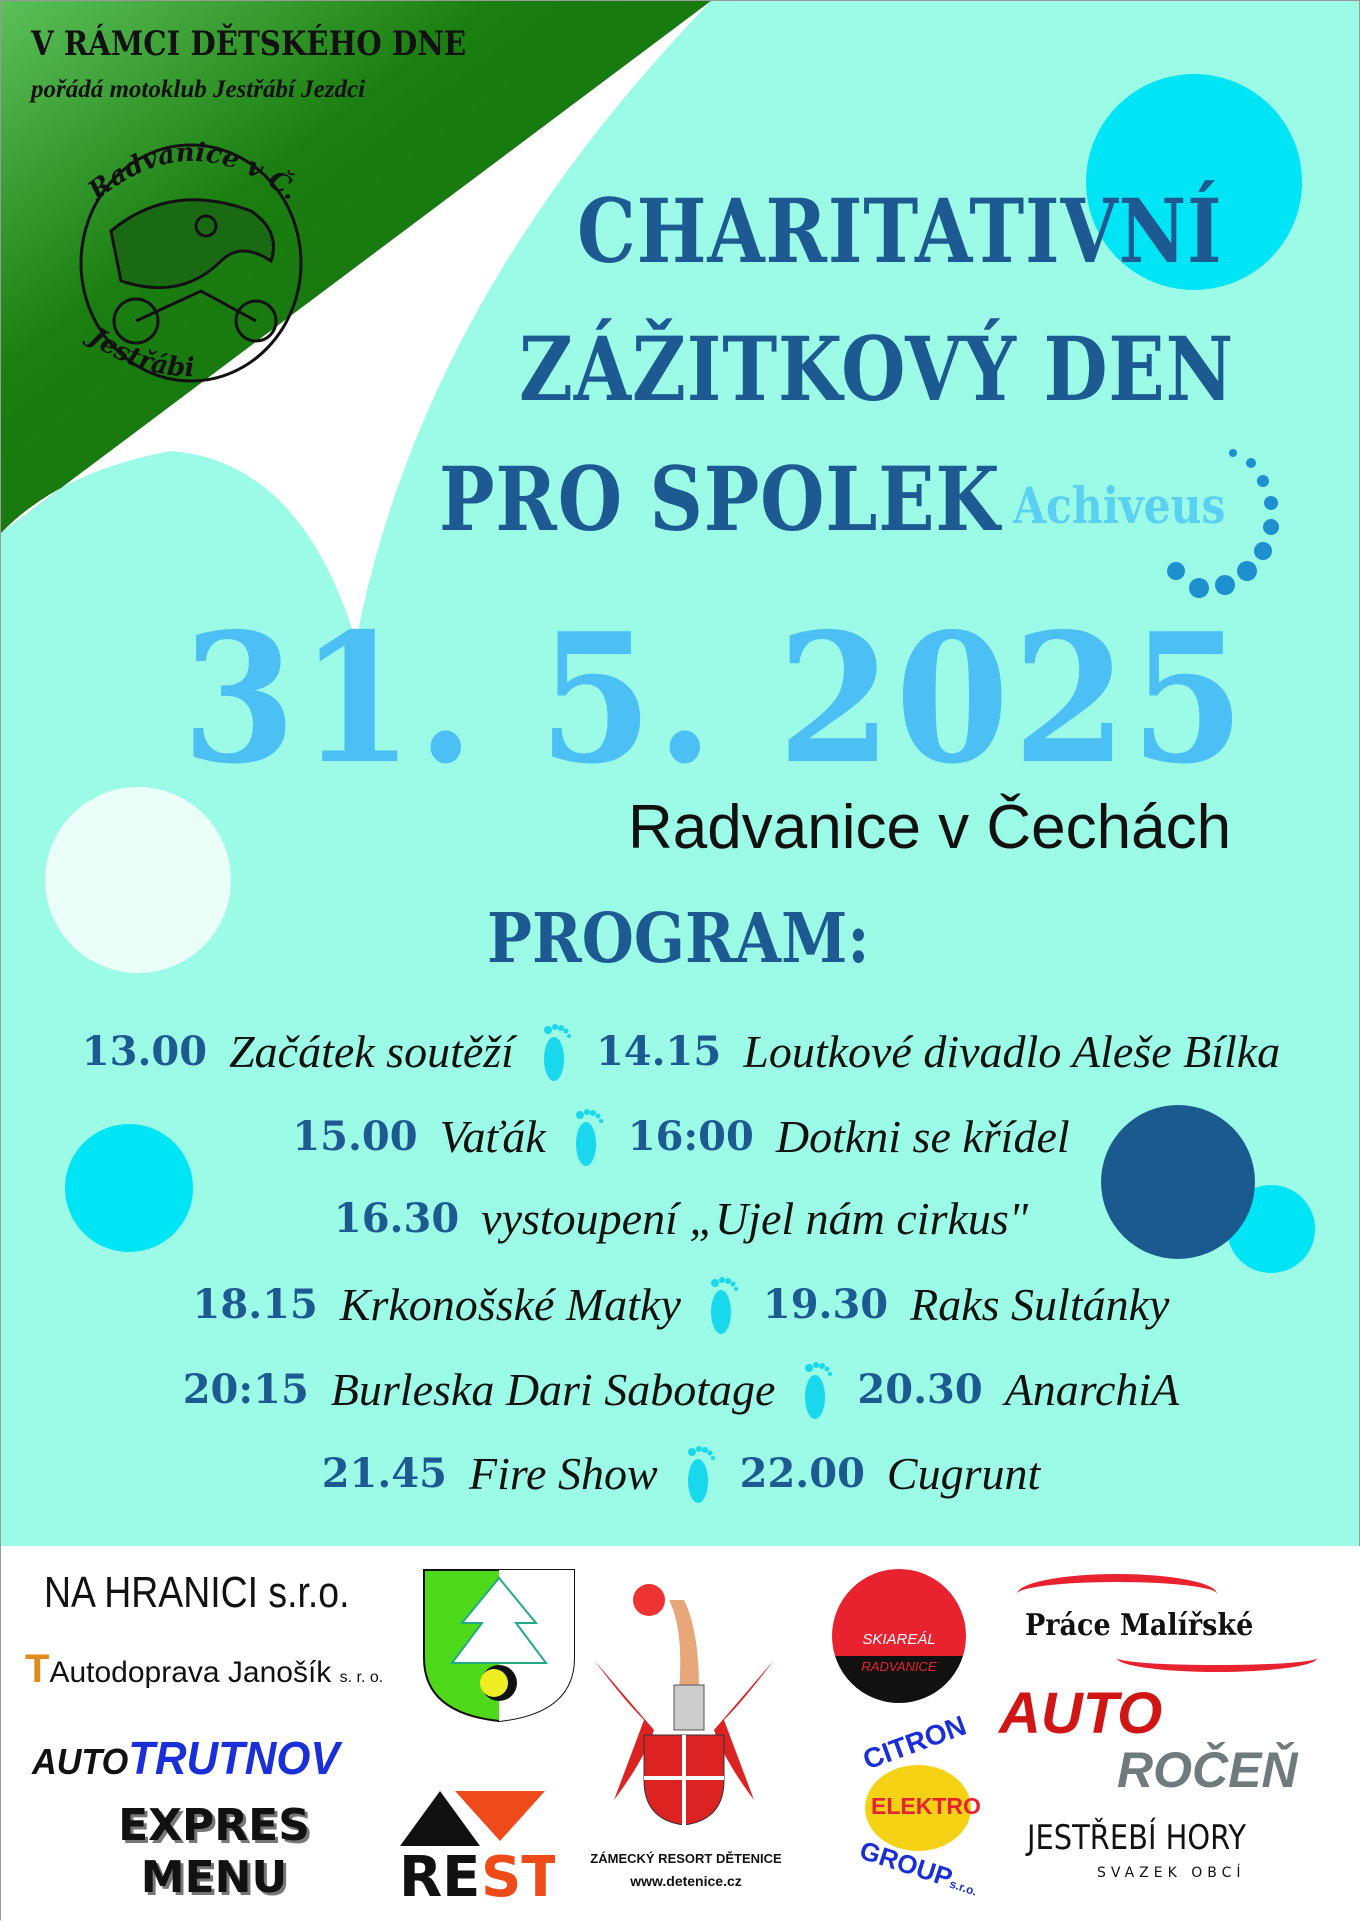 This screenshot has height=1921, width=1360. I want to click on header-line1: V RÁMCI DĚTSKÉHO DNE, so click(249, 44).